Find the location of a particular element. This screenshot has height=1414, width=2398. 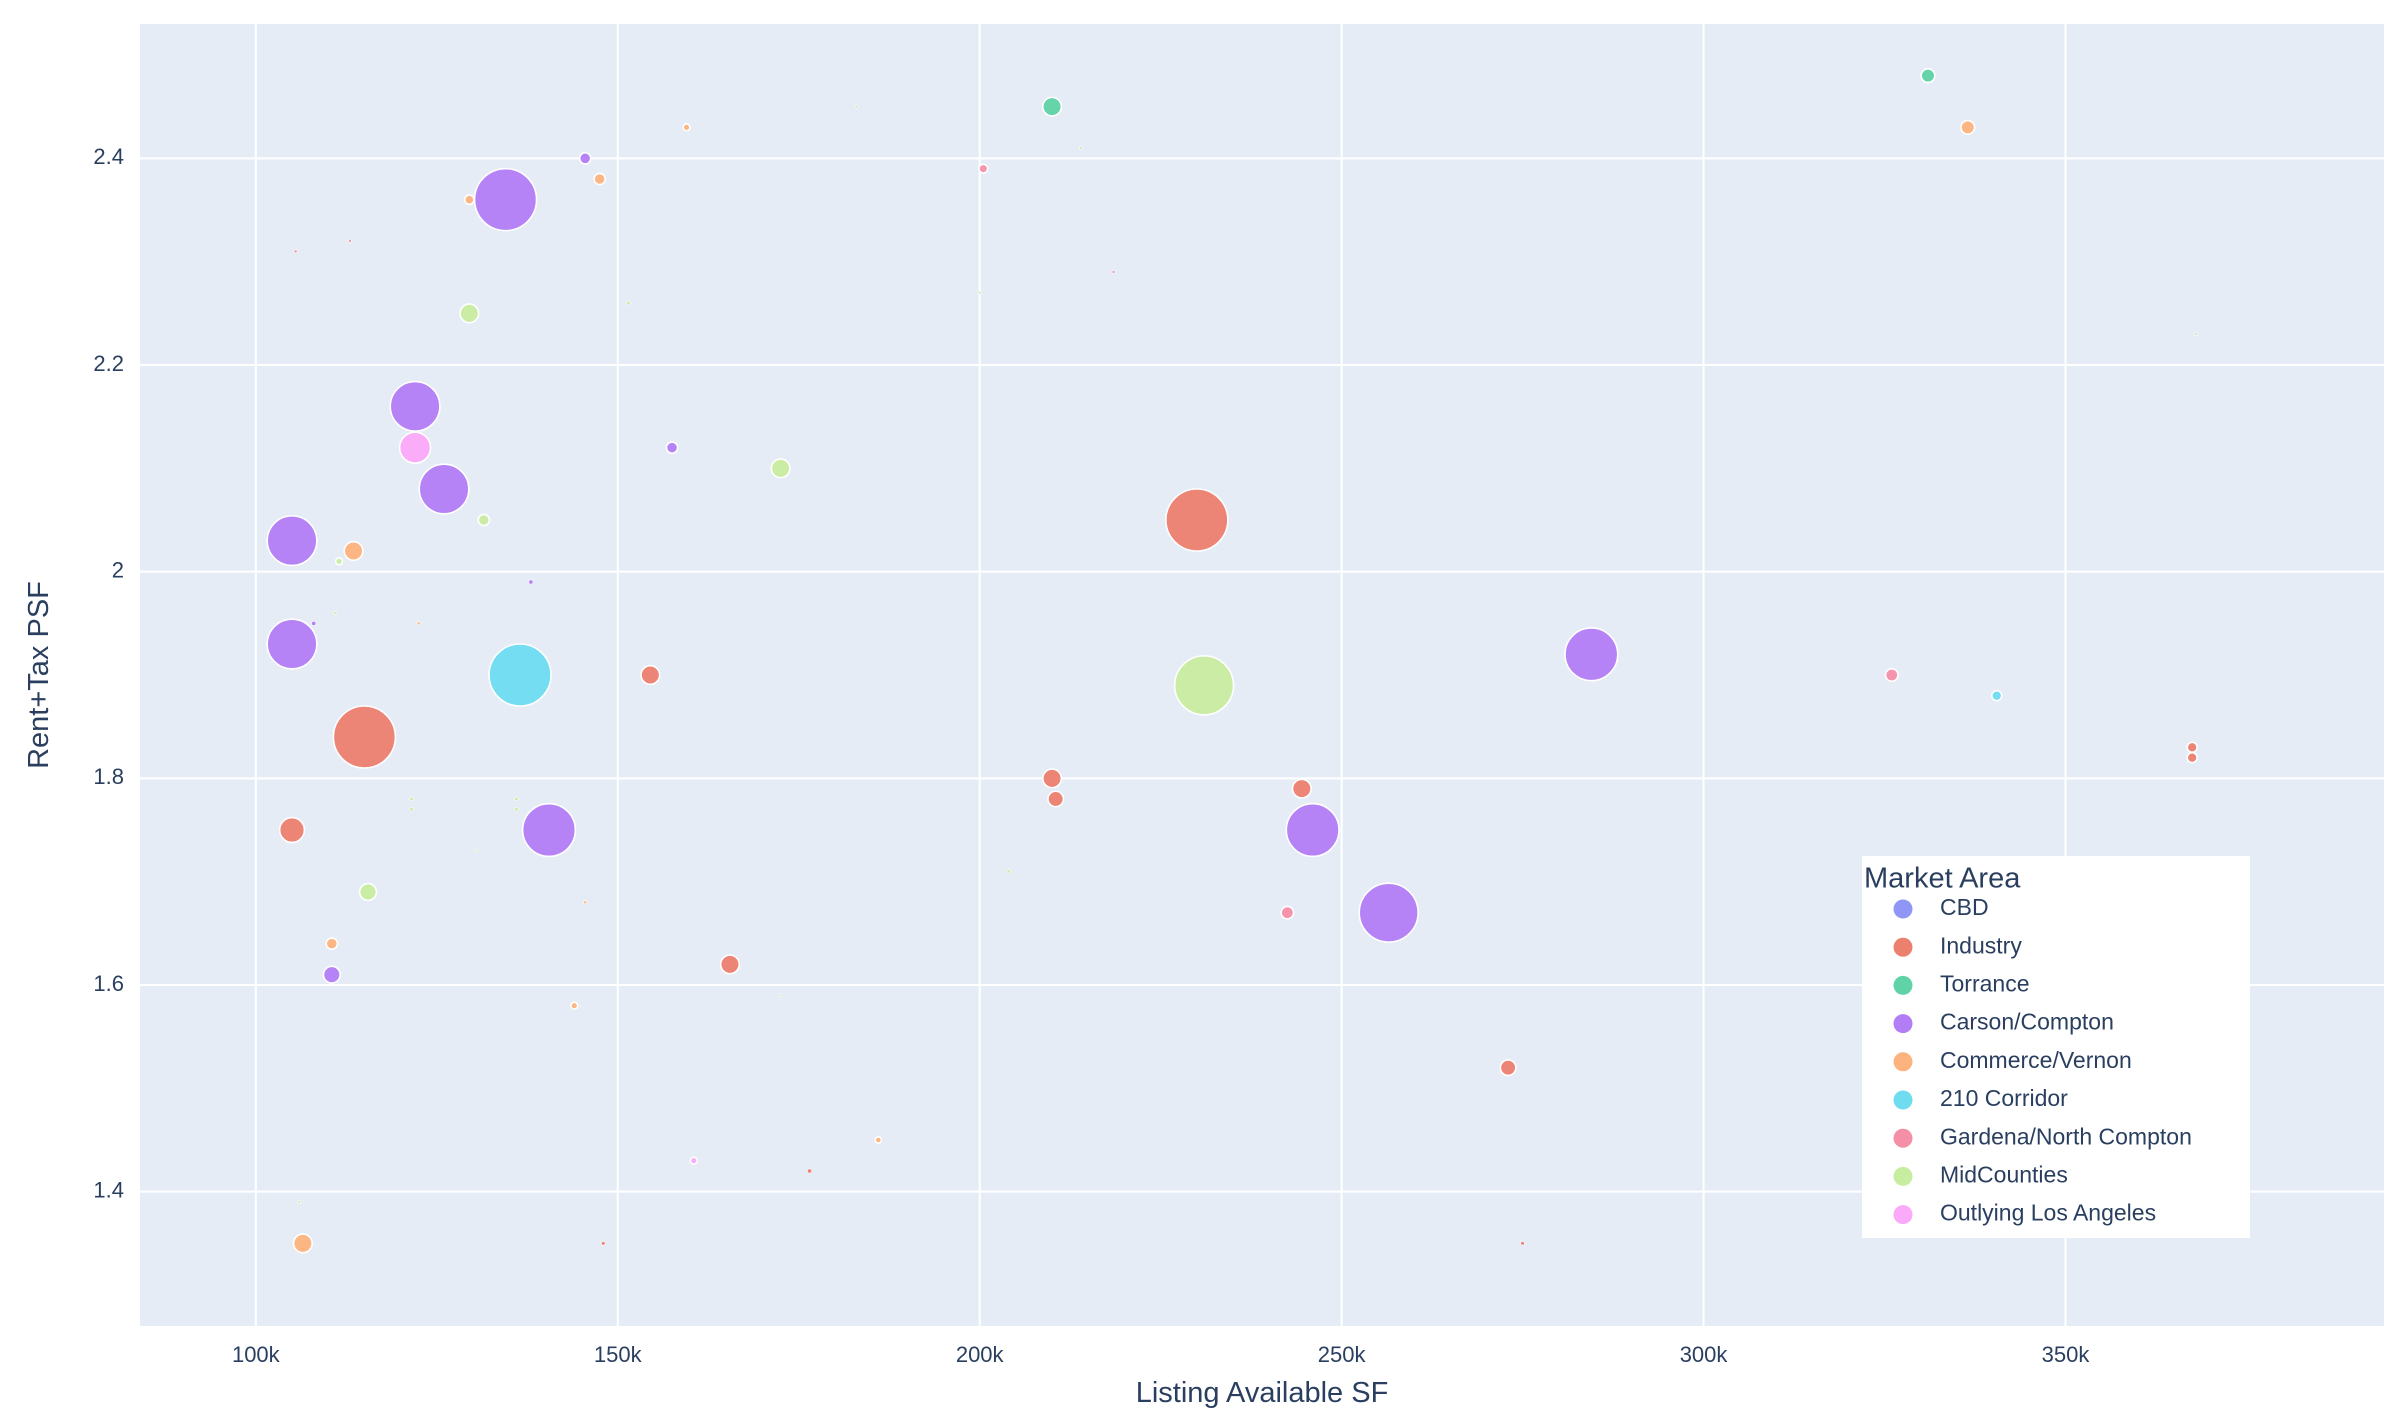

series-outlying-los-angeles is located at coordinates (548, 798).